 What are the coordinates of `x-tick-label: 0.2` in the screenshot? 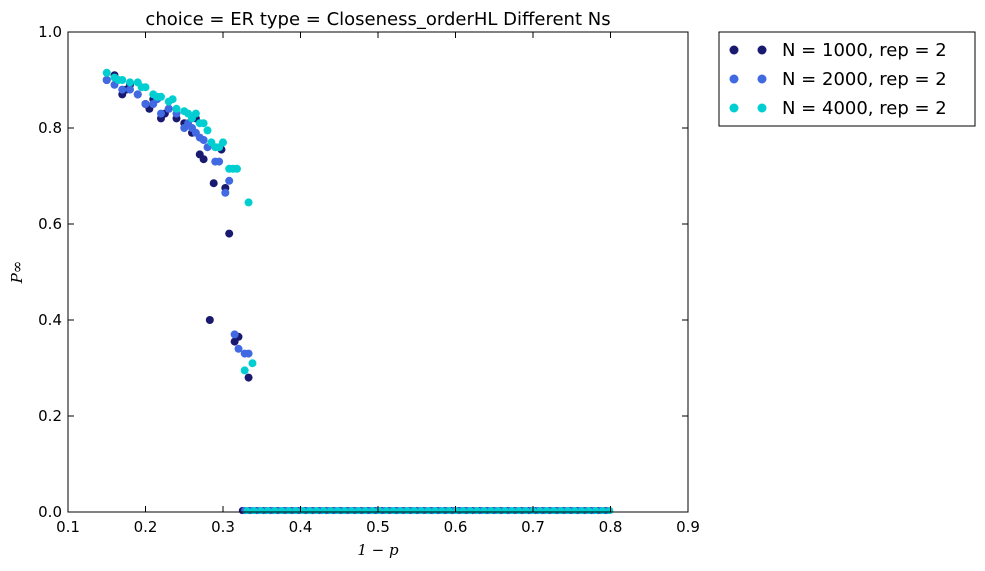 It's located at (146, 527).